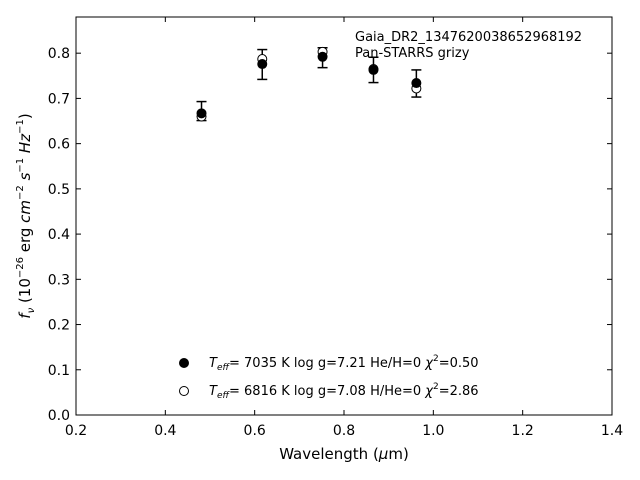 Image resolution: width=640 pixels, height=480 pixels. Describe the element at coordinates (59, 99) in the screenshot. I see `y-tick-label: 0.7` at that location.